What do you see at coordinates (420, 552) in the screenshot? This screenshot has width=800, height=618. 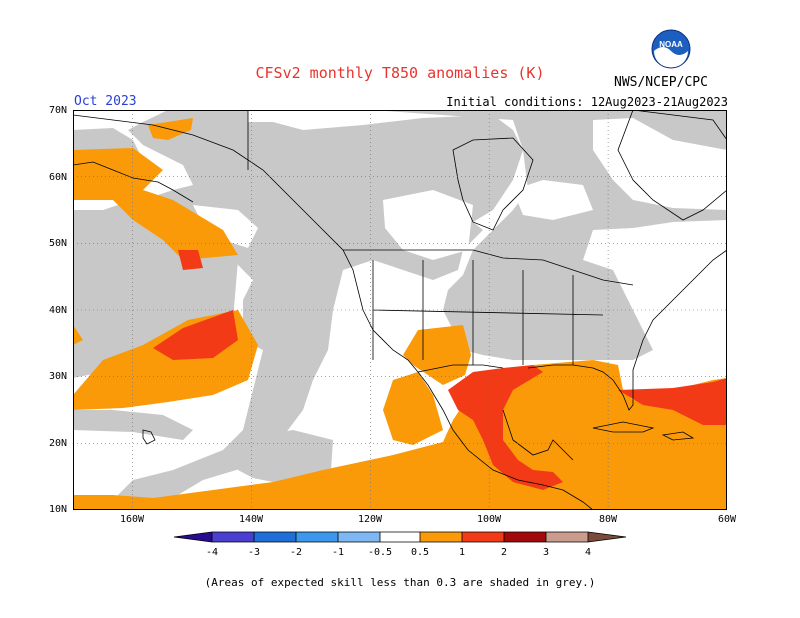 I see `legend-label-05: 0.5` at bounding box center [420, 552].